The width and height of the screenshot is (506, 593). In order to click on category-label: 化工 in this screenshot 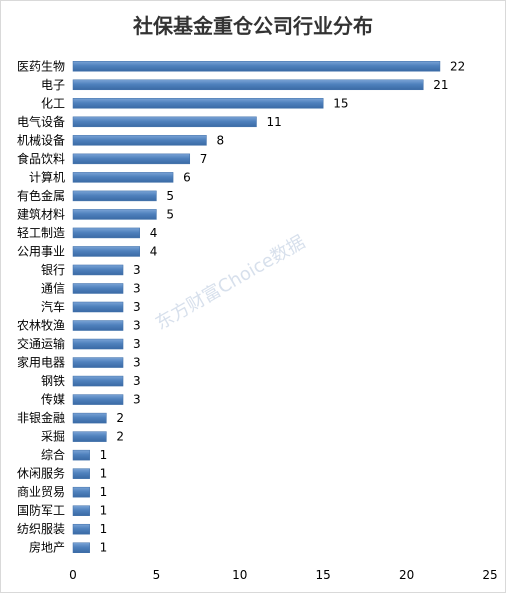, I will do `click(53, 103)`.